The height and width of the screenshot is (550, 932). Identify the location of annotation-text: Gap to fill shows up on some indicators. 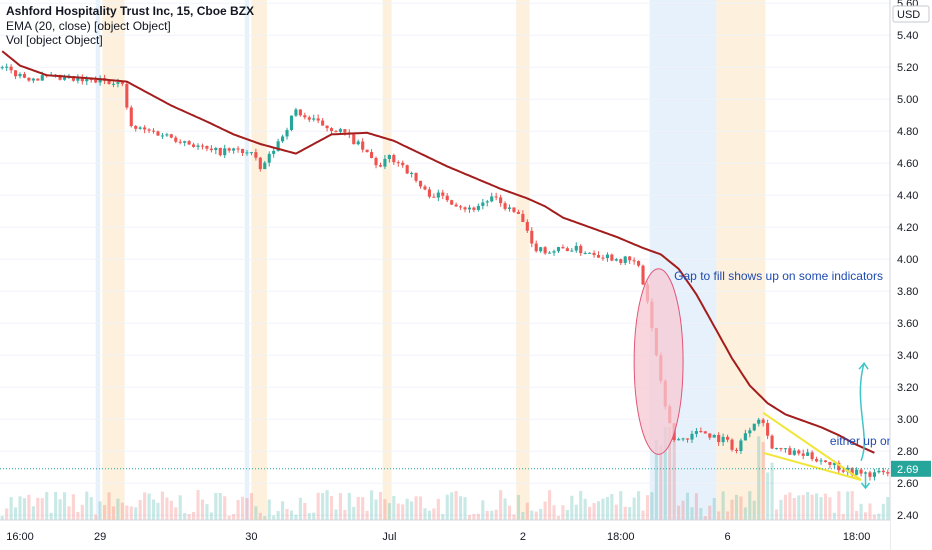
(778, 276).